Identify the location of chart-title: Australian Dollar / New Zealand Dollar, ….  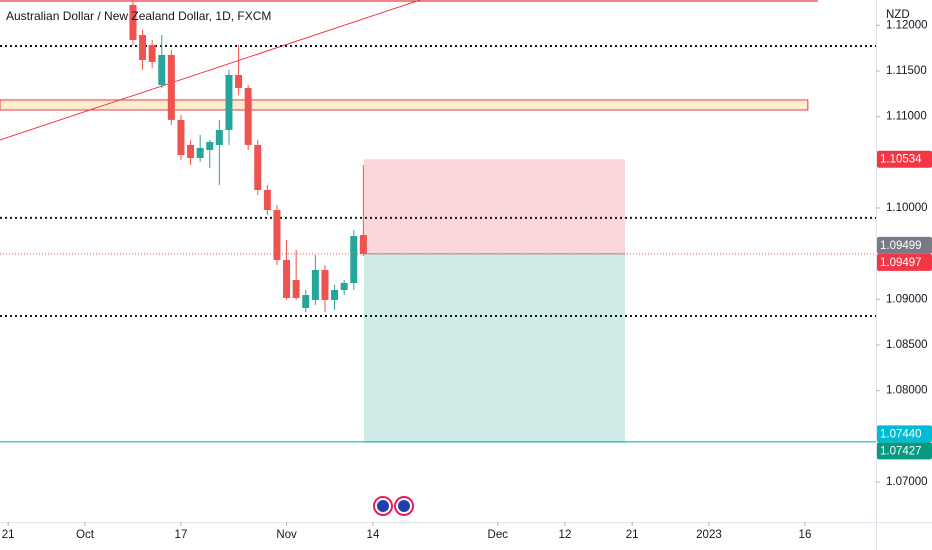
(138, 16).